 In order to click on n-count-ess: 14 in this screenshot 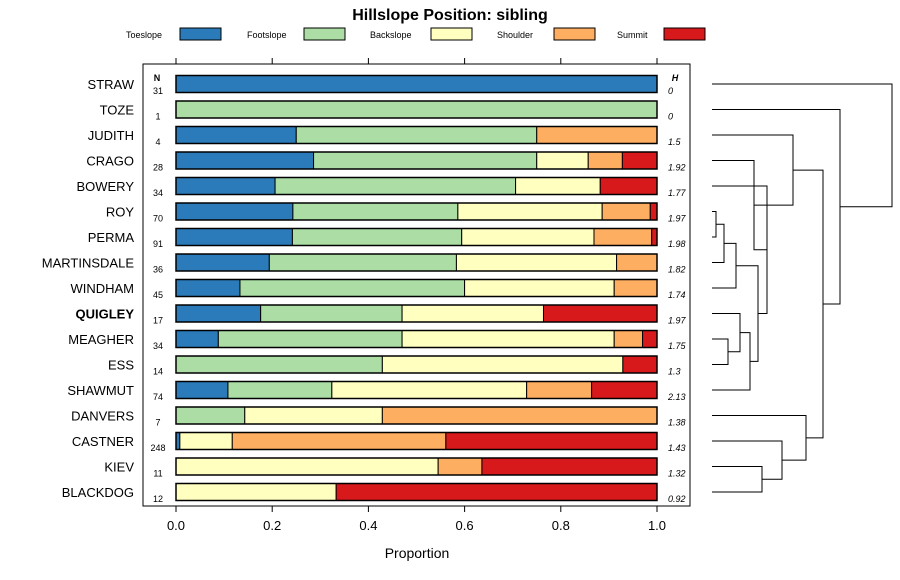, I will do `click(158, 372)`.